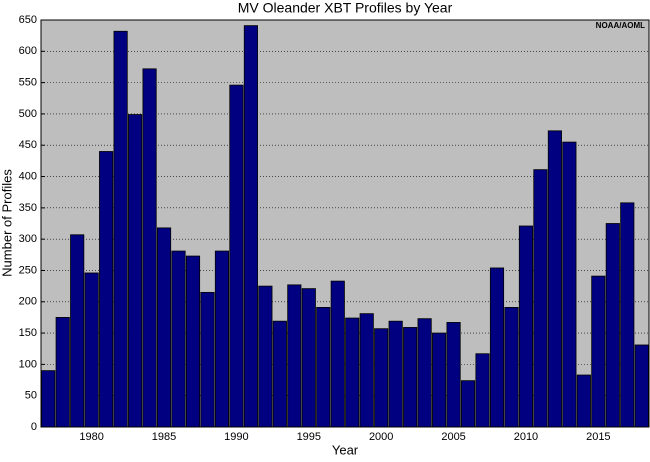 The height and width of the screenshot is (462, 650). I want to click on y-tick-label: 100, so click(28, 364).